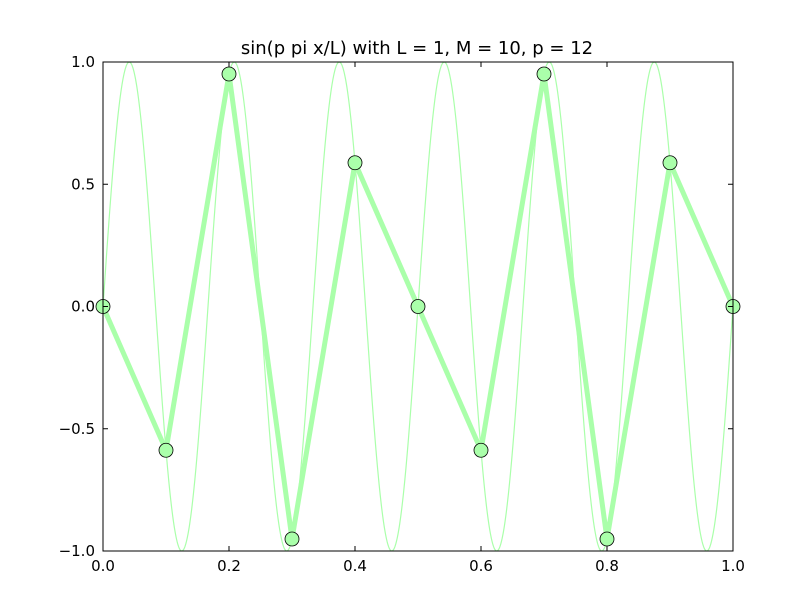 This screenshot has height=612, width=812. I want to click on x-tick-label: 1.0, so click(733, 566).